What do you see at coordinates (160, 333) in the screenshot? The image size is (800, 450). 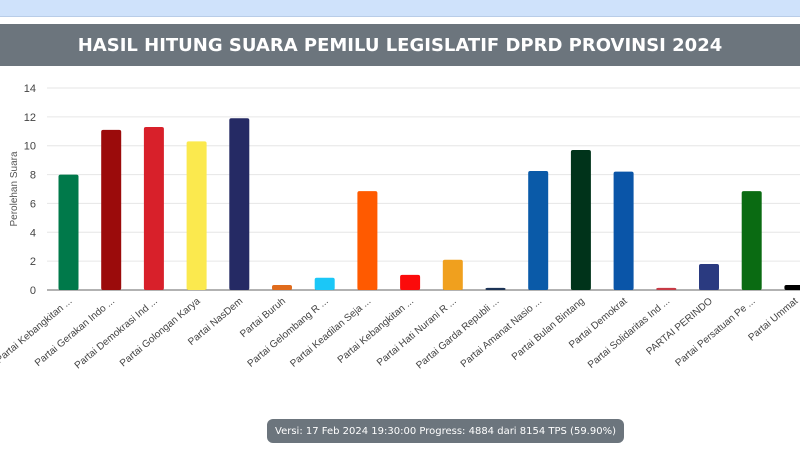 I see `x-tick-label: Partai Golongan Karya` at bounding box center [160, 333].